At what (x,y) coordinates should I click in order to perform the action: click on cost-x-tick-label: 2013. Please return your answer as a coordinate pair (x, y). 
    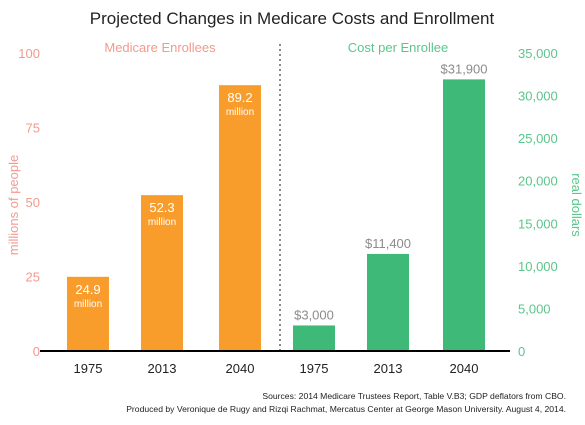
    Looking at the image, I should click on (388, 368).